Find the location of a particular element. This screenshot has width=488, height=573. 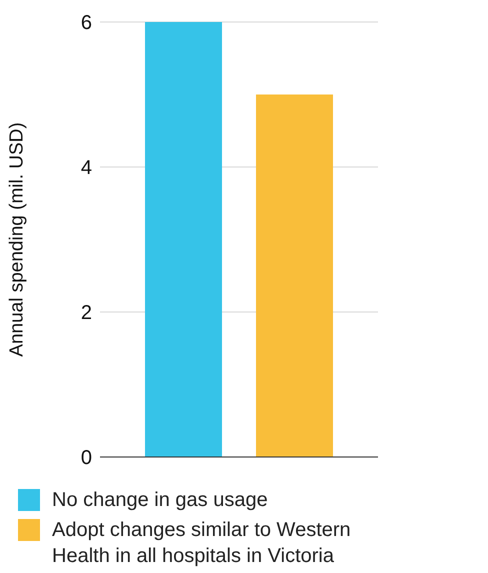

y-tick-label: 6 is located at coordinates (86, 23).